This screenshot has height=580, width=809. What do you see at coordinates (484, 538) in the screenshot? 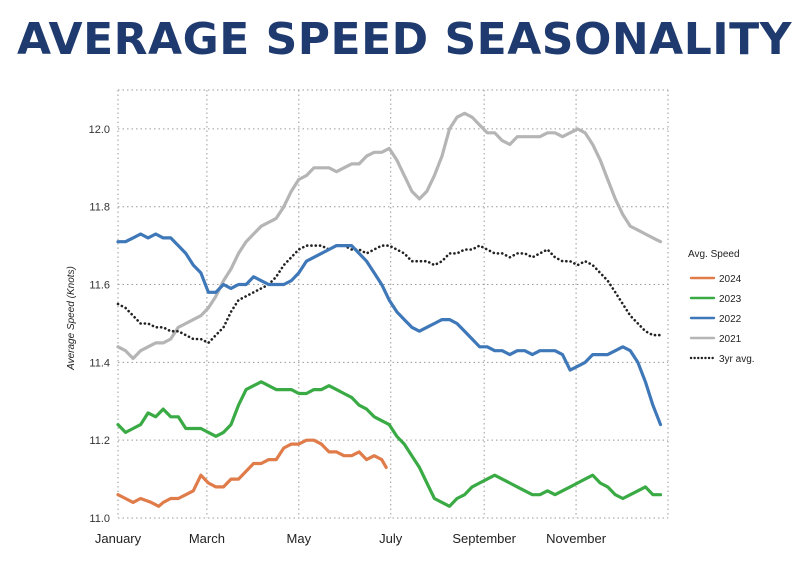
I see `x-tick-label: September` at bounding box center [484, 538].